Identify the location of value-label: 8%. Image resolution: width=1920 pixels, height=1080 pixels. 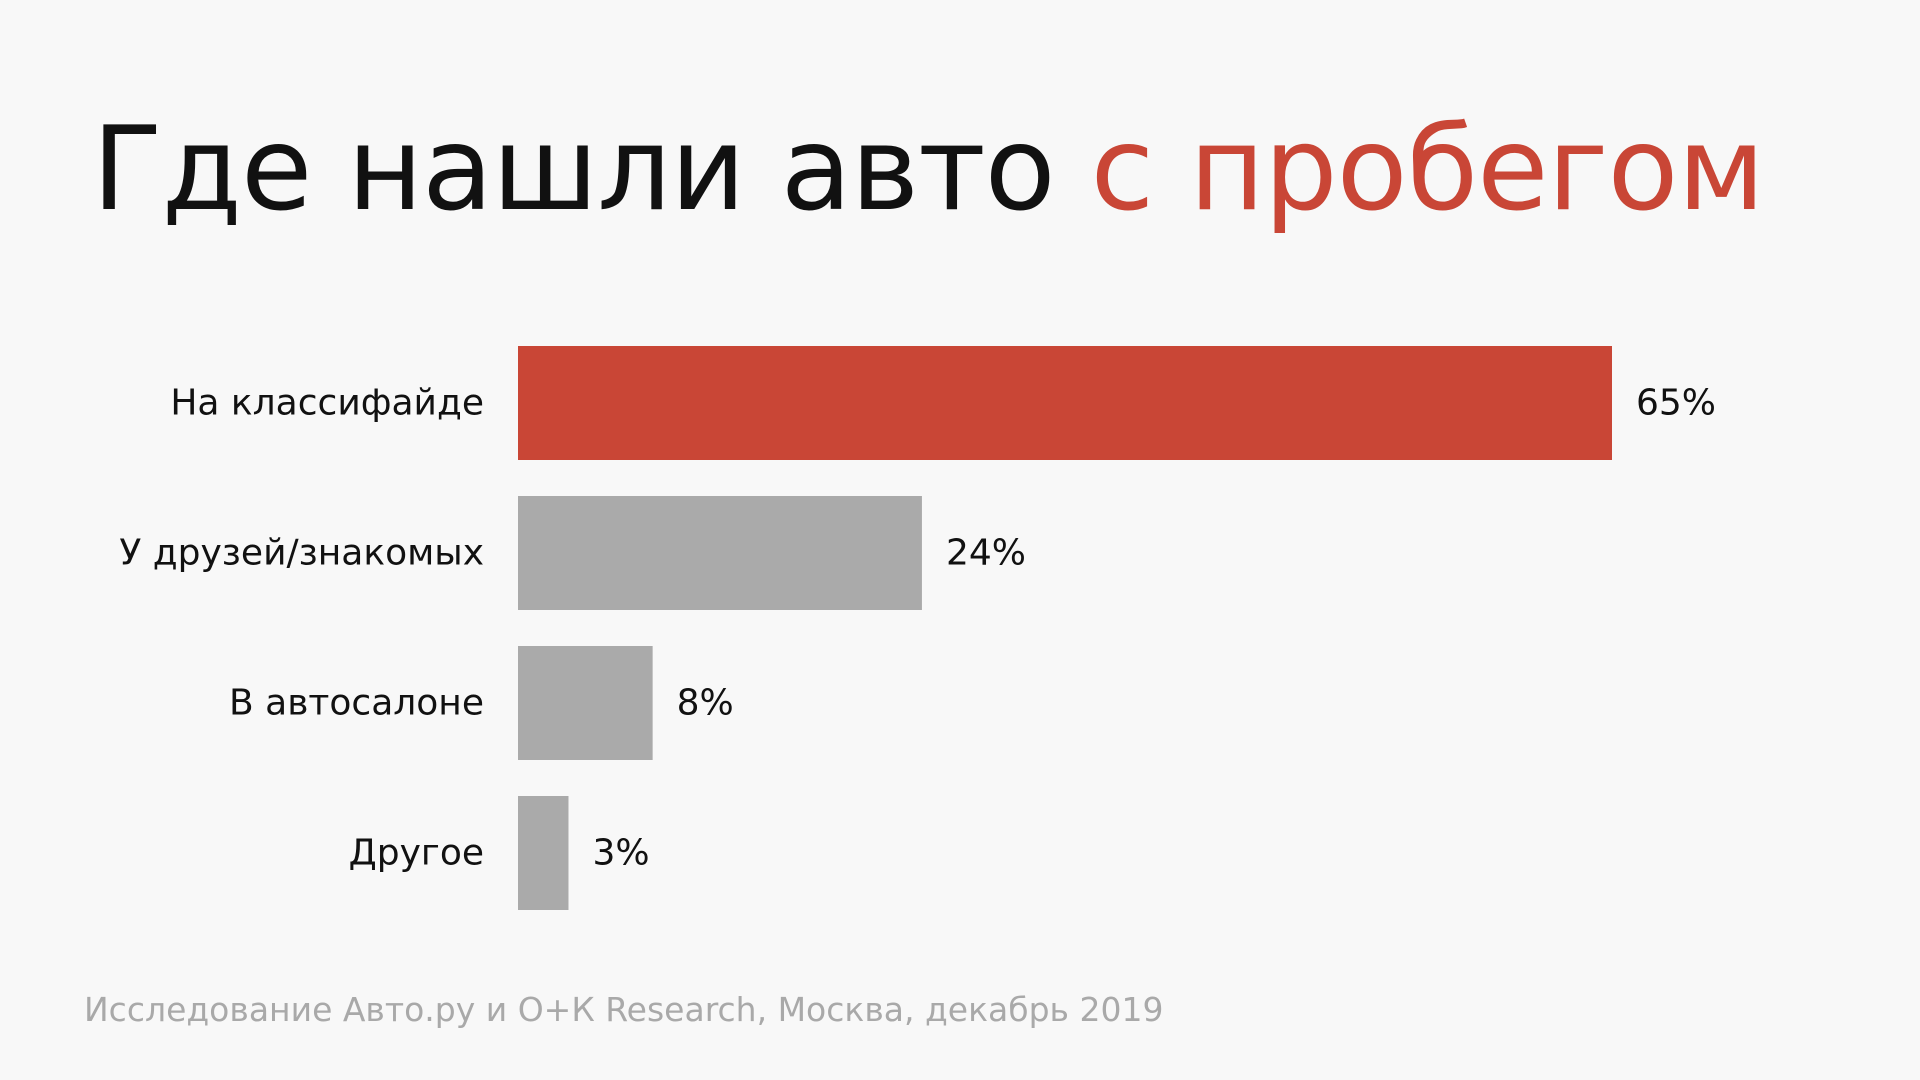
(705, 703).